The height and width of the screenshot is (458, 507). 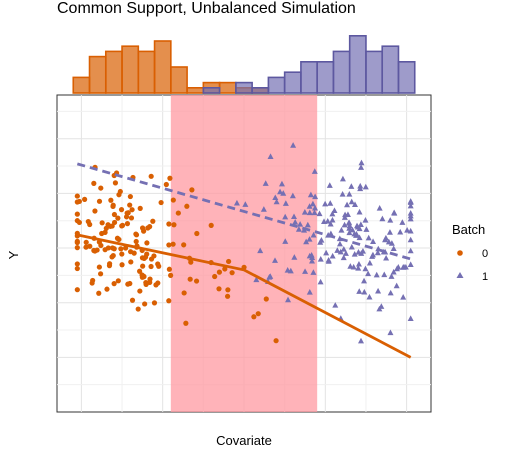 I want to click on x-axis-label: Covariate, so click(x=244, y=440).